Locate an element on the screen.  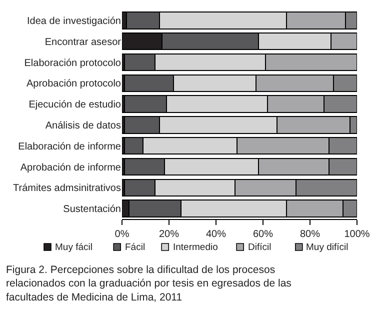
y-tick-label: Trámites admsinitrativos is located at coordinates (67, 188).